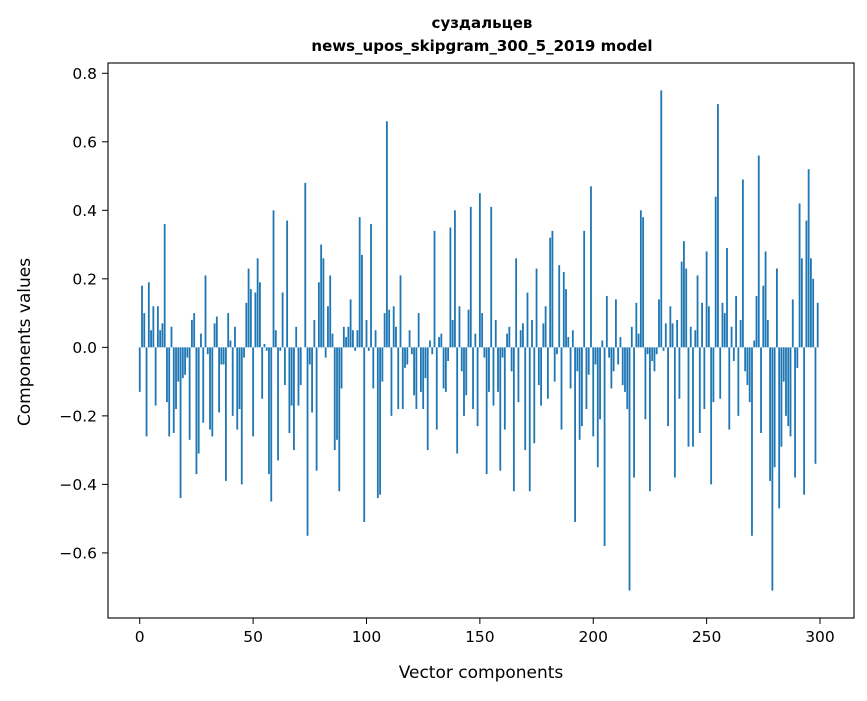 The width and height of the screenshot is (867, 701). Describe the element at coordinates (84, 142) in the screenshot. I see `y-tick-label: 0.6` at that location.